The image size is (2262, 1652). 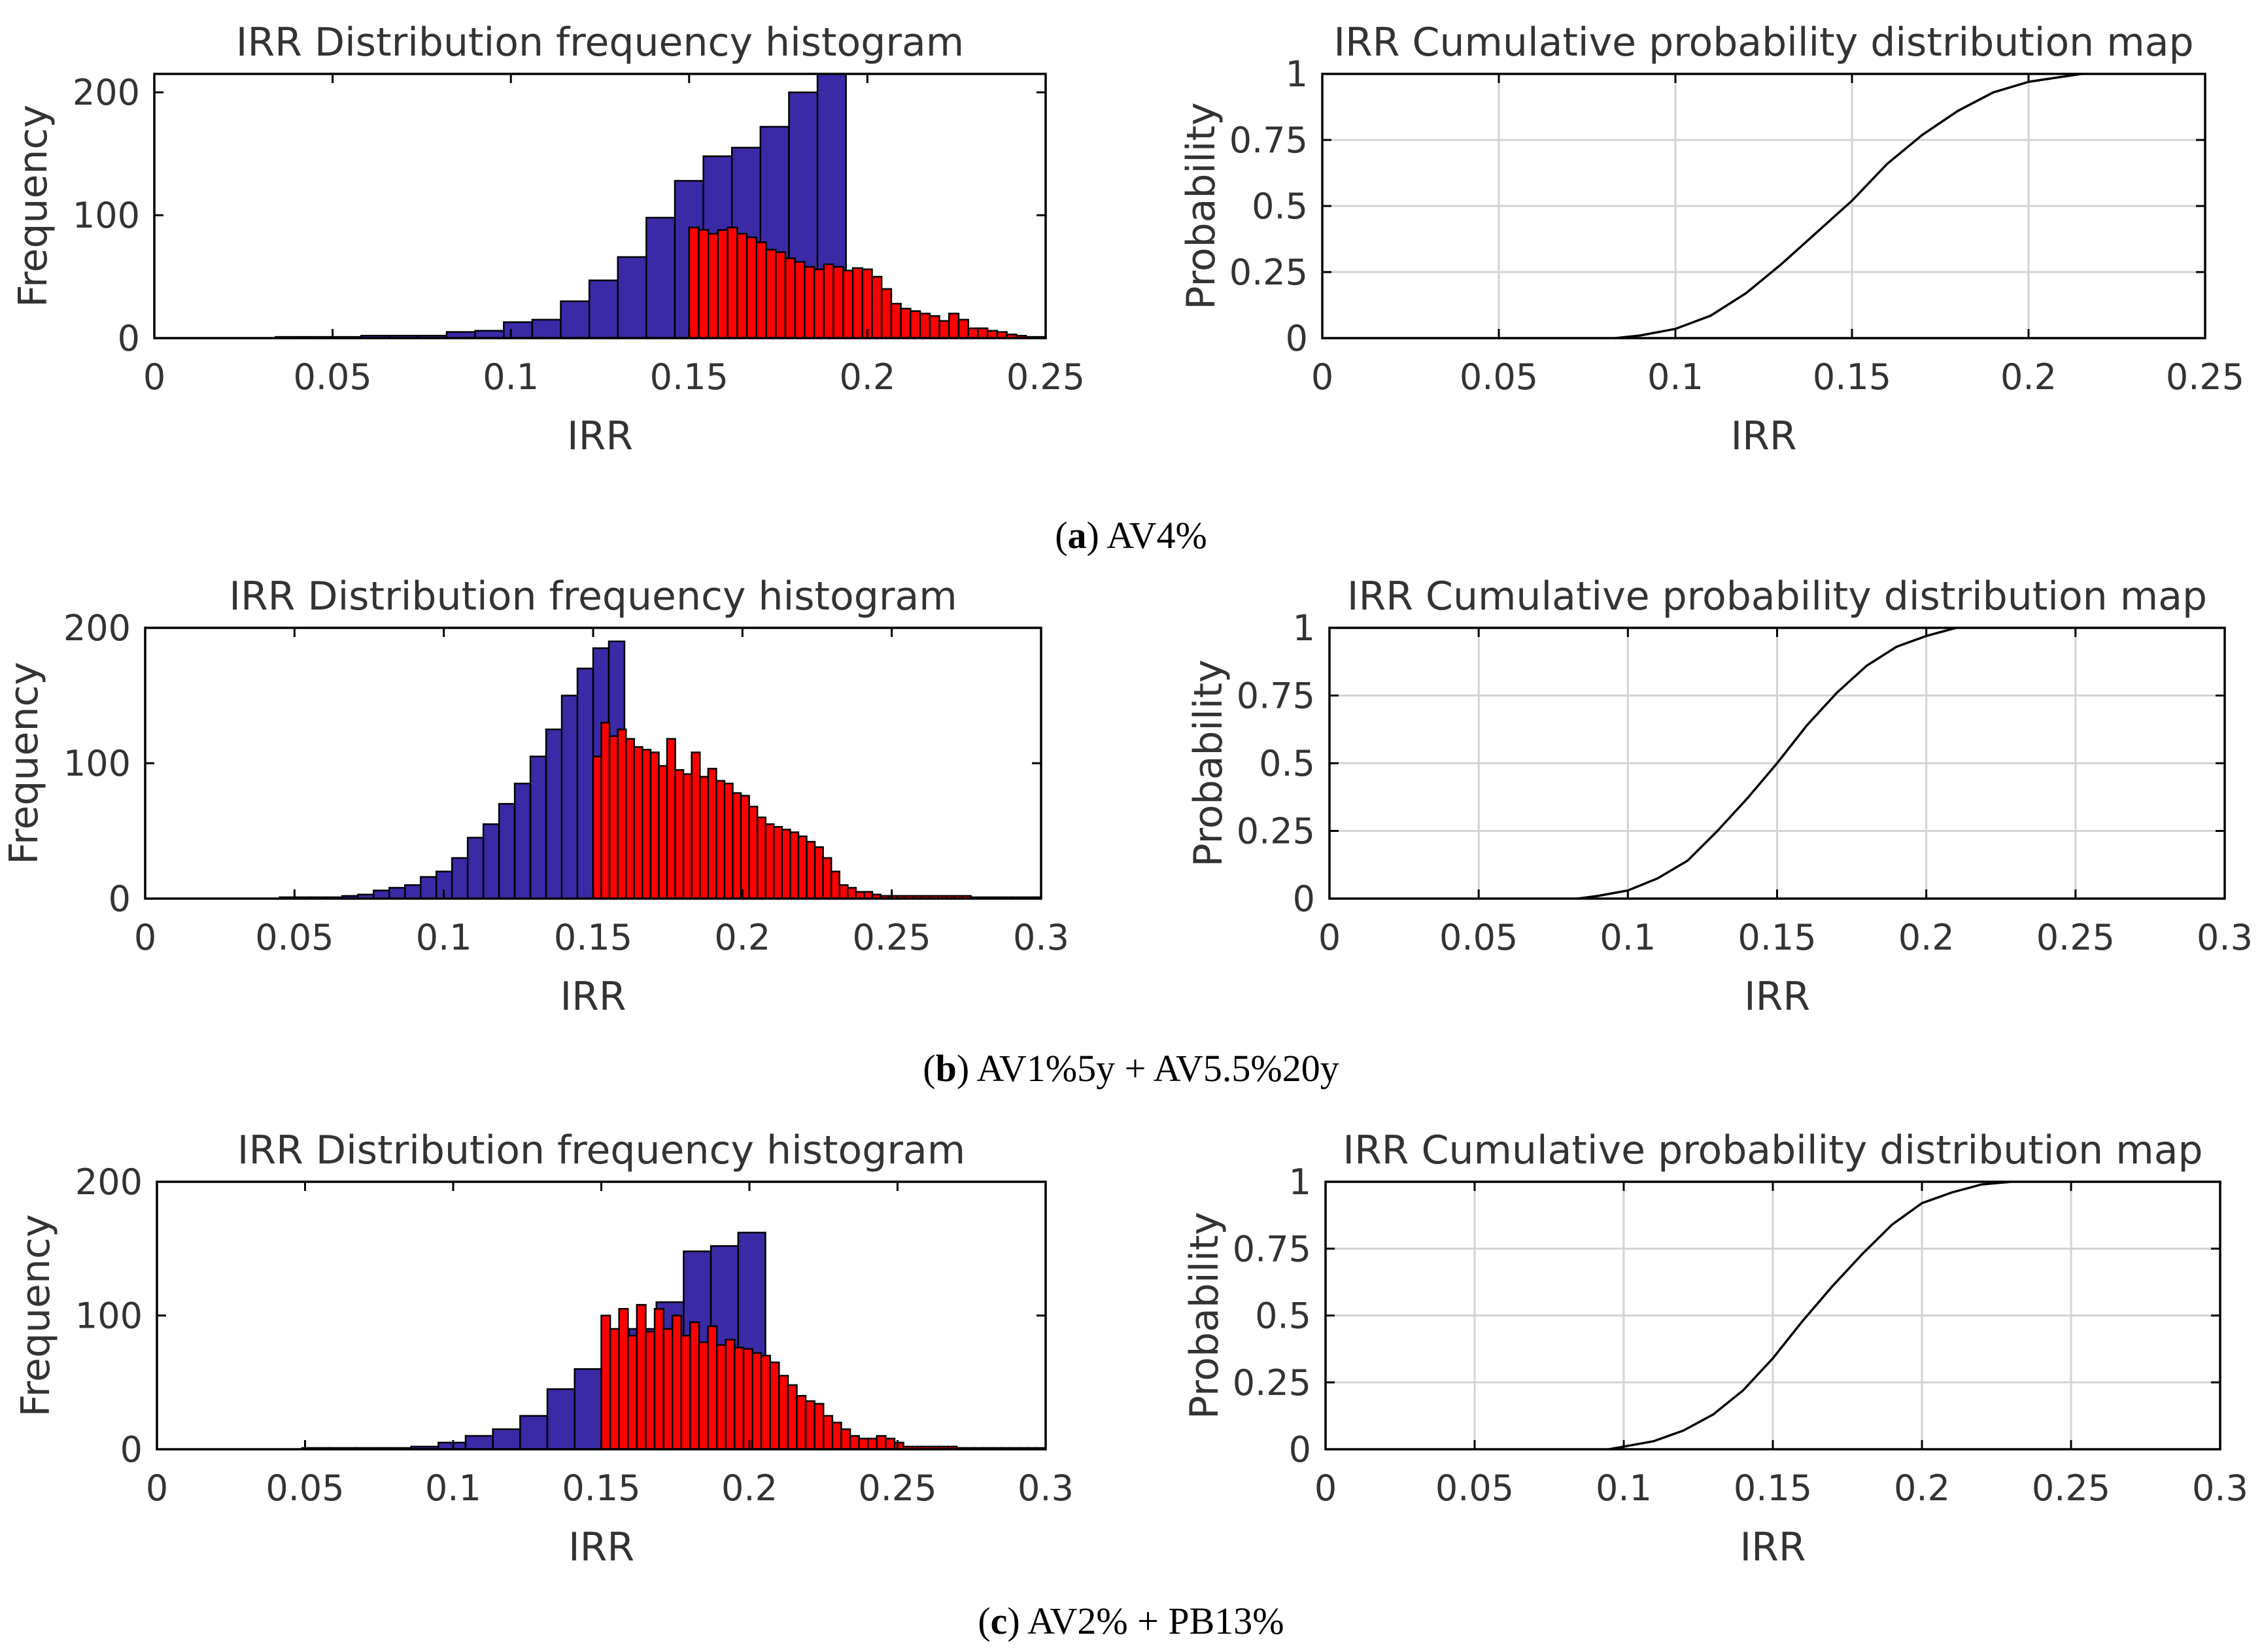 I want to click on y-axis-label: Frequency, so click(x=36, y=1315).